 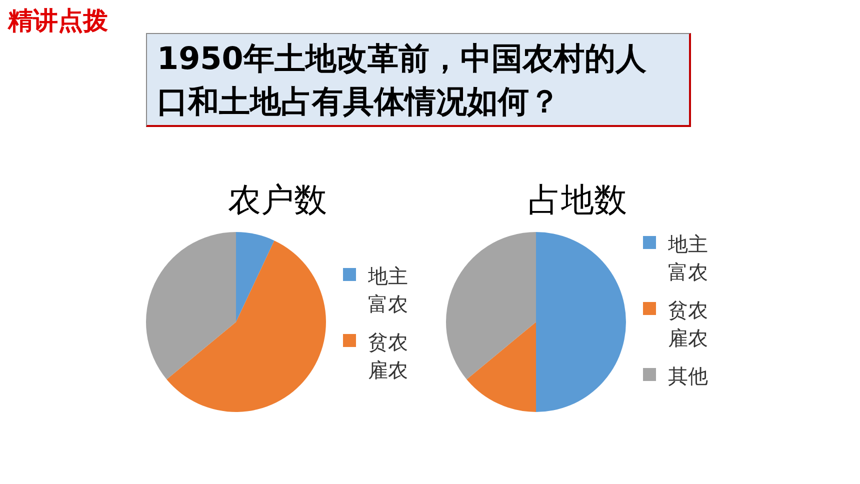 What do you see at coordinates (402, 81) in the screenshot?
I see `text: 1950年土地改革前，中国农村的人口和土地占有具体情况如何？` at bounding box center [402, 81].